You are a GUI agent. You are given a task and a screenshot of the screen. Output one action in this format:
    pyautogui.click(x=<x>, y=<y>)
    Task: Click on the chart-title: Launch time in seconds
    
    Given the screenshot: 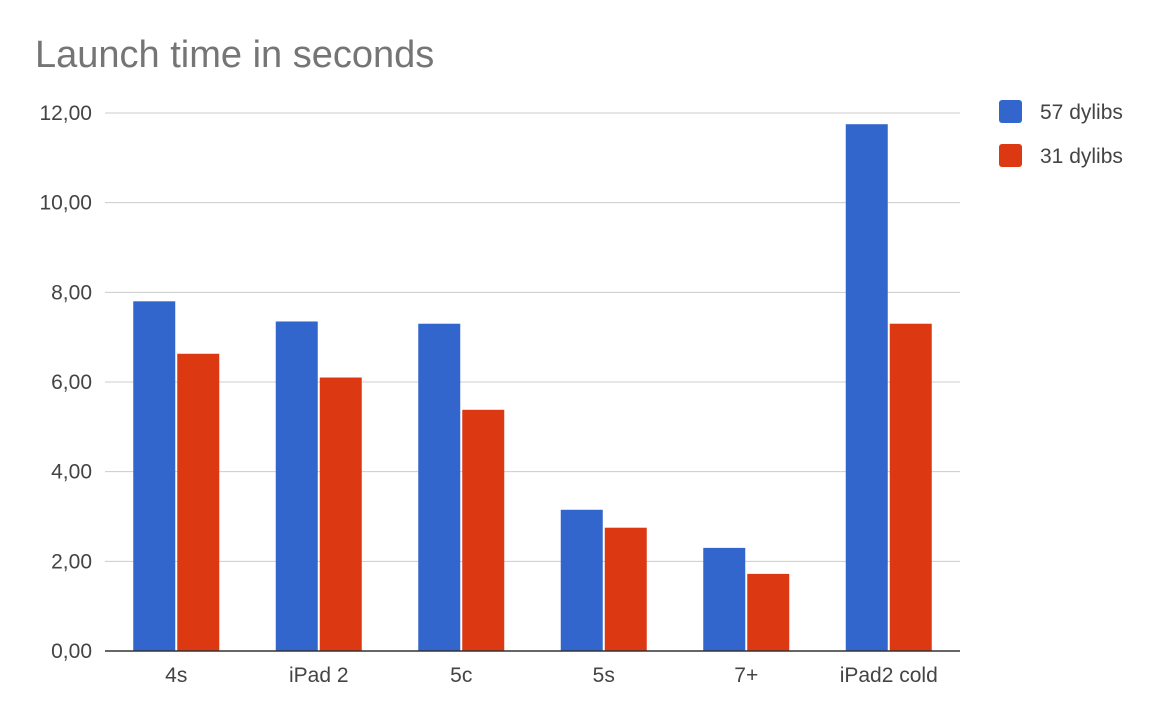 What is the action you would take?
    pyautogui.click(x=234, y=55)
    